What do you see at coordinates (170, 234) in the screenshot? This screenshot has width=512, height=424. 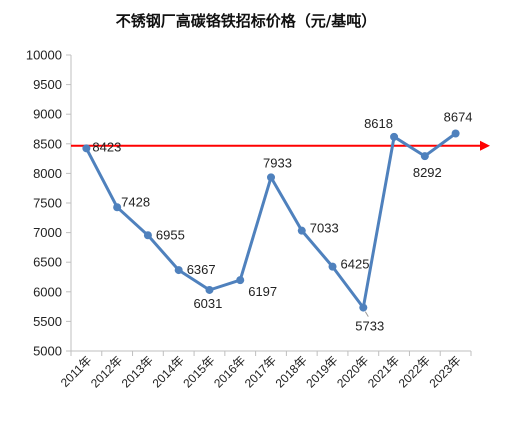 I see `data-label: 6955` at bounding box center [170, 234].